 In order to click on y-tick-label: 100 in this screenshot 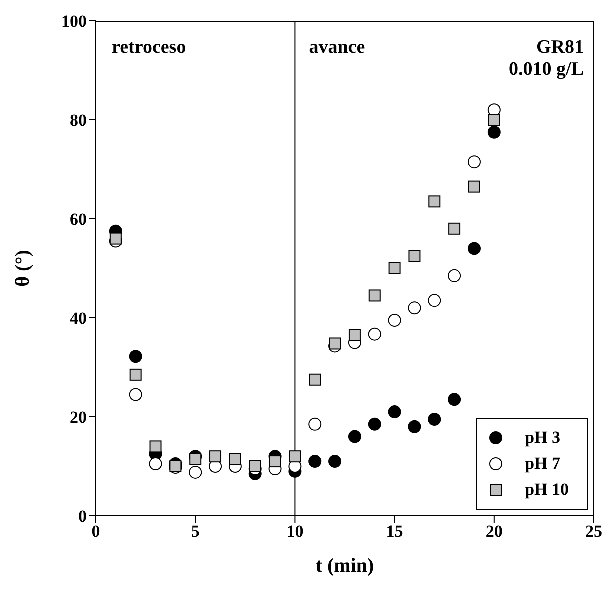, I will do `click(74, 22)`.